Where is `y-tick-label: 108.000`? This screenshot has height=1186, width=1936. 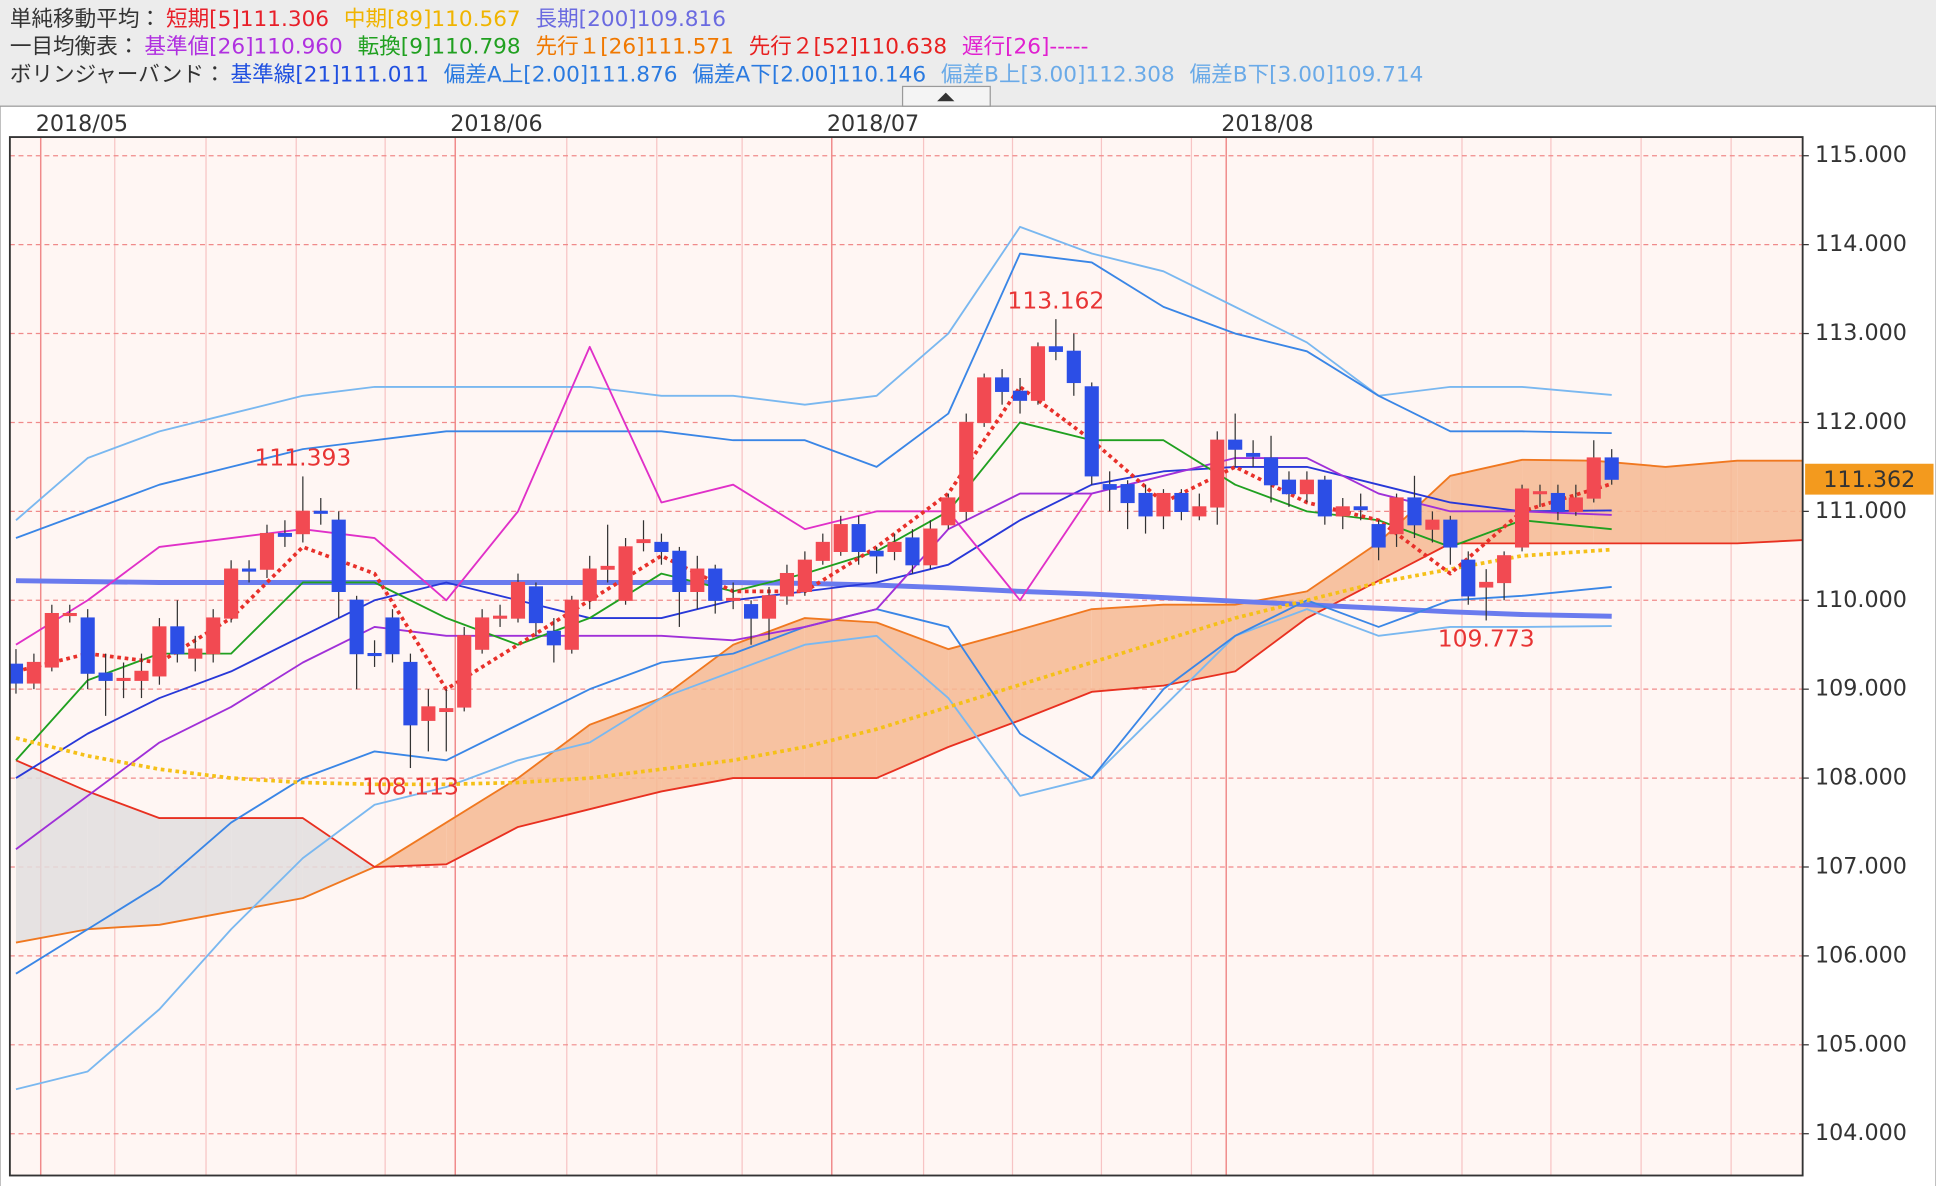
y-tick-label: 108.000 is located at coordinates (1861, 778).